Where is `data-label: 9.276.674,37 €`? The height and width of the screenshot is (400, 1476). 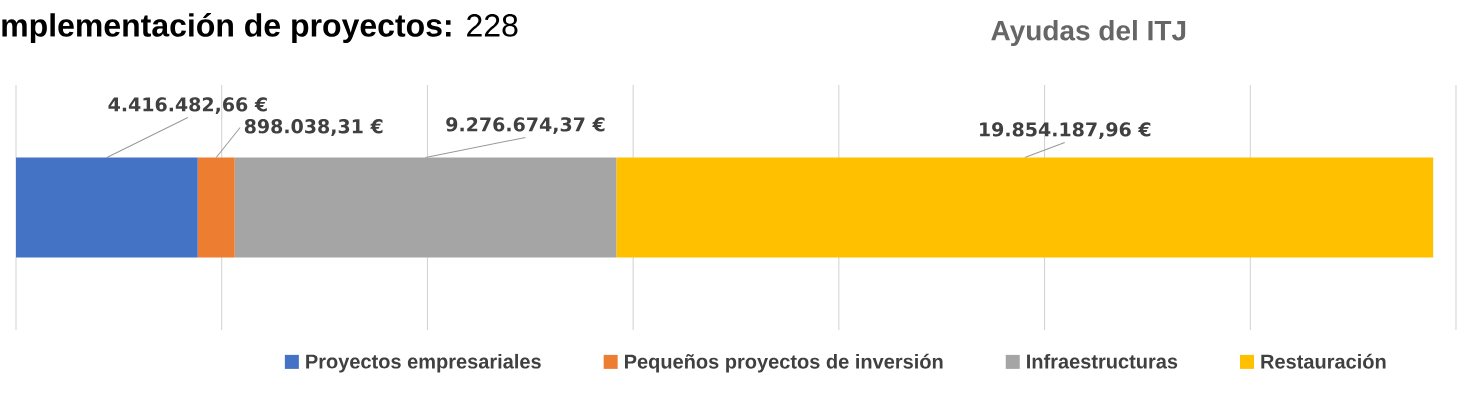
data-label: 9.276.674,37 € is located at coordinates (525, 125).